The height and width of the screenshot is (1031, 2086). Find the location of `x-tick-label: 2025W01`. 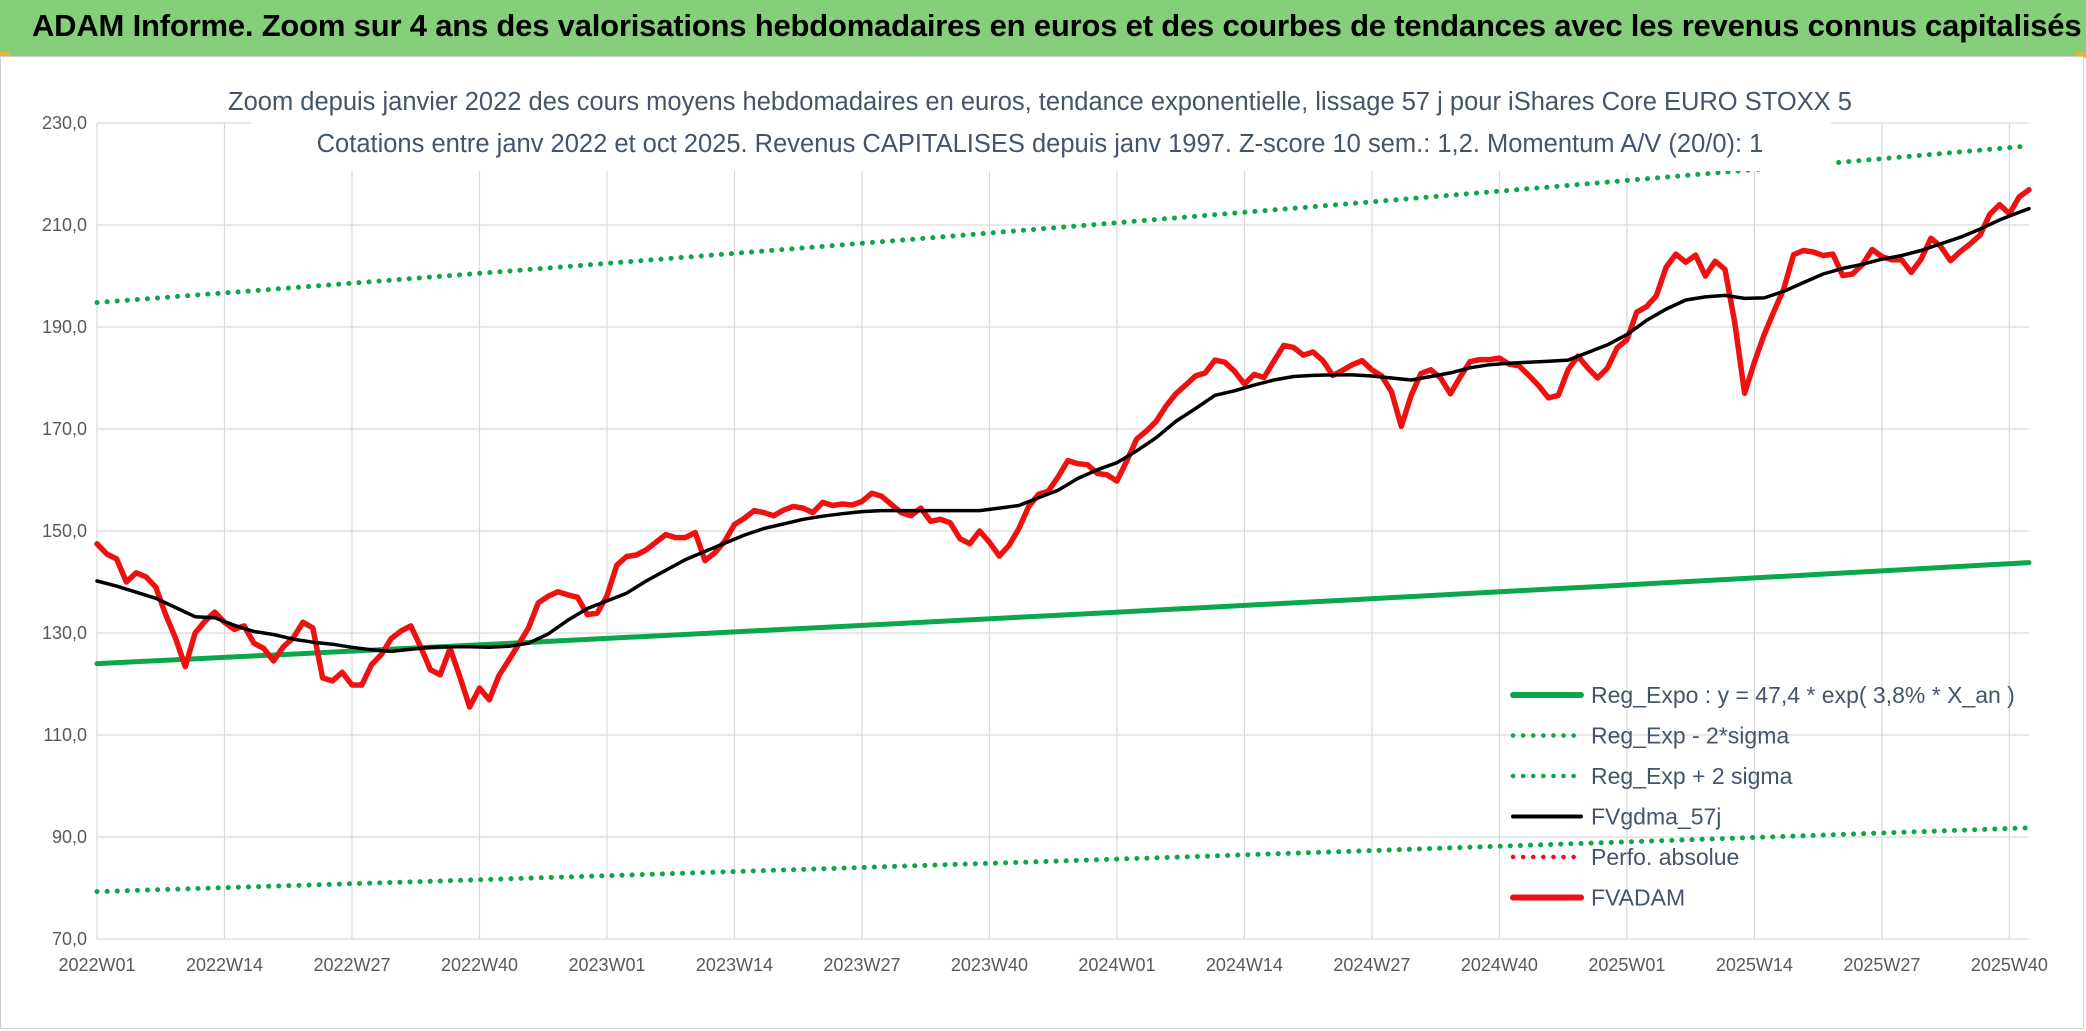

x-tick-label: 2025W01 is located at coordinates (1626, 965).